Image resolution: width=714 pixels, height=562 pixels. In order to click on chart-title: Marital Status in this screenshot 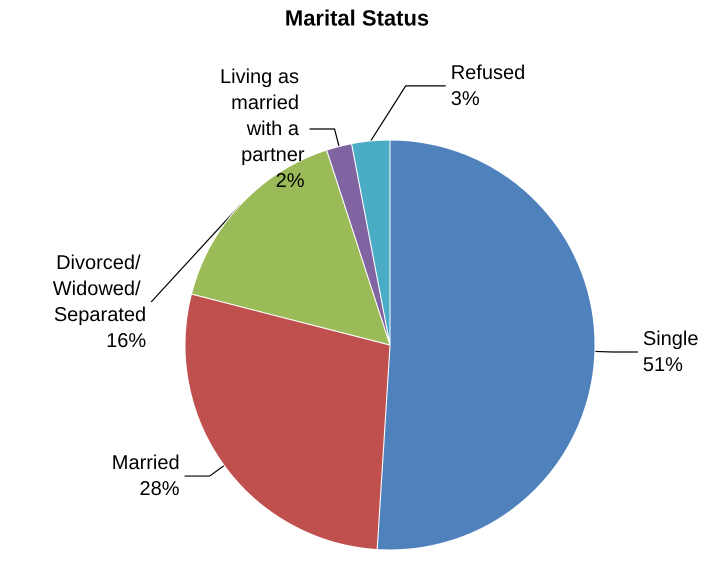, I will do `click(357, 18)`.